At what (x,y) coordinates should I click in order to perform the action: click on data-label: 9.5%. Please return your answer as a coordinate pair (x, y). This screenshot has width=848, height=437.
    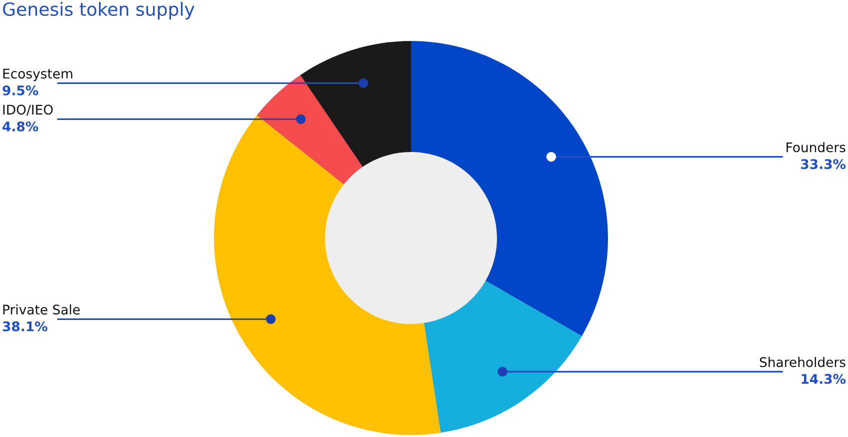
    Looking at the image, I should click on (20, 90).